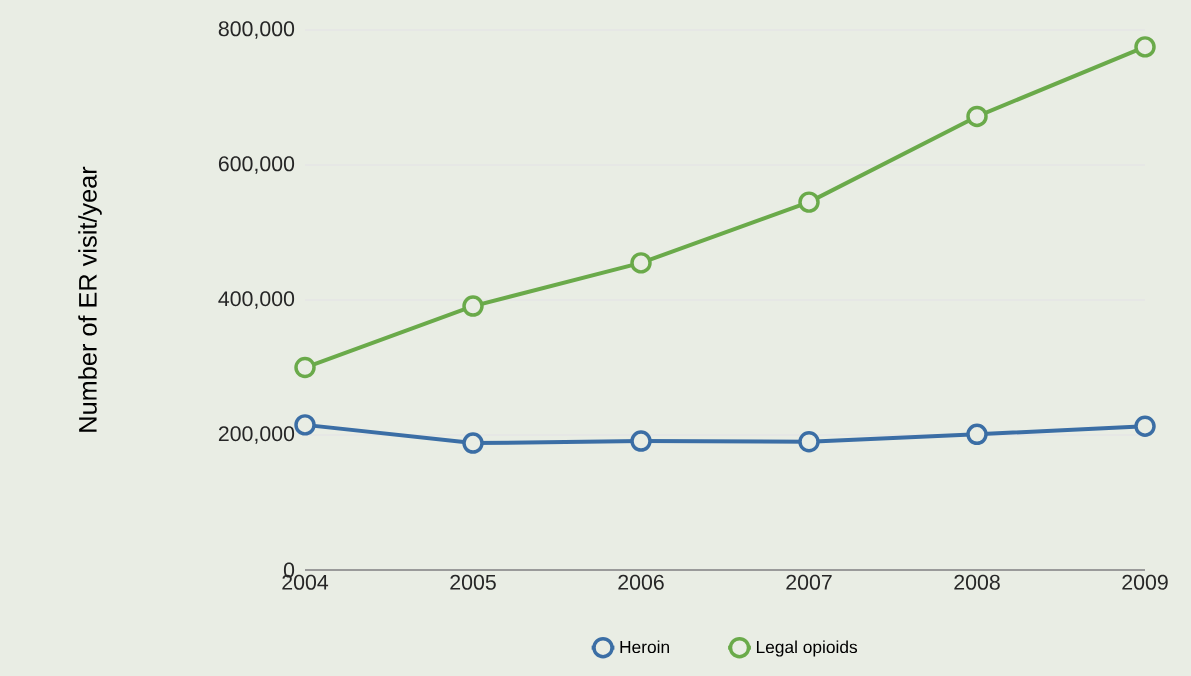  What do you see at coordinates (977, 582) in the screenshot?
I see `x-tick-label: 2008` at bounding box center [977, 582].